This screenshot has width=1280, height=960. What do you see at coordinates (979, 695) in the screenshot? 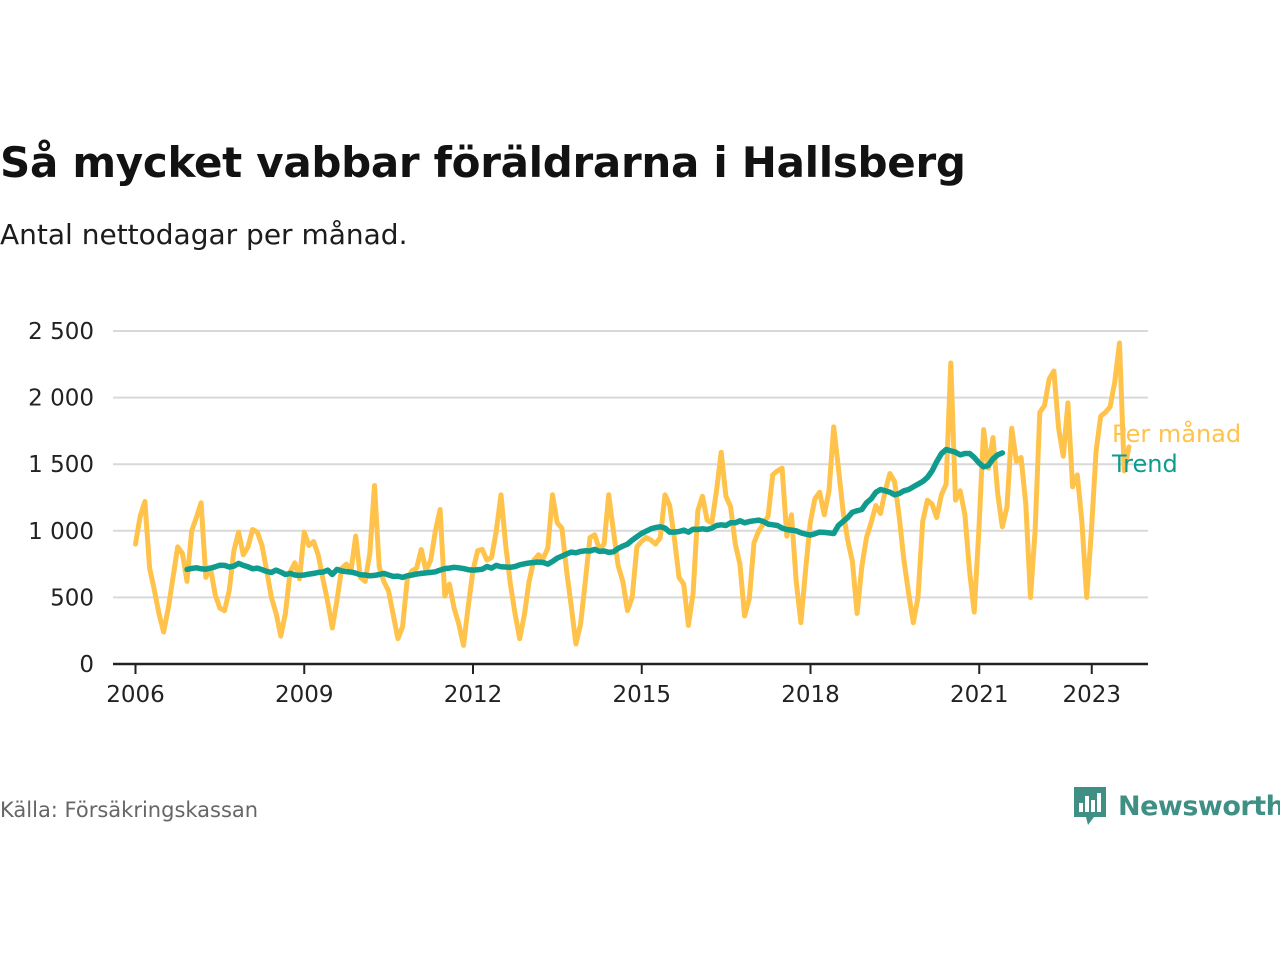
I see `x-tick-label: 2021` at bounding box center [979, 695].